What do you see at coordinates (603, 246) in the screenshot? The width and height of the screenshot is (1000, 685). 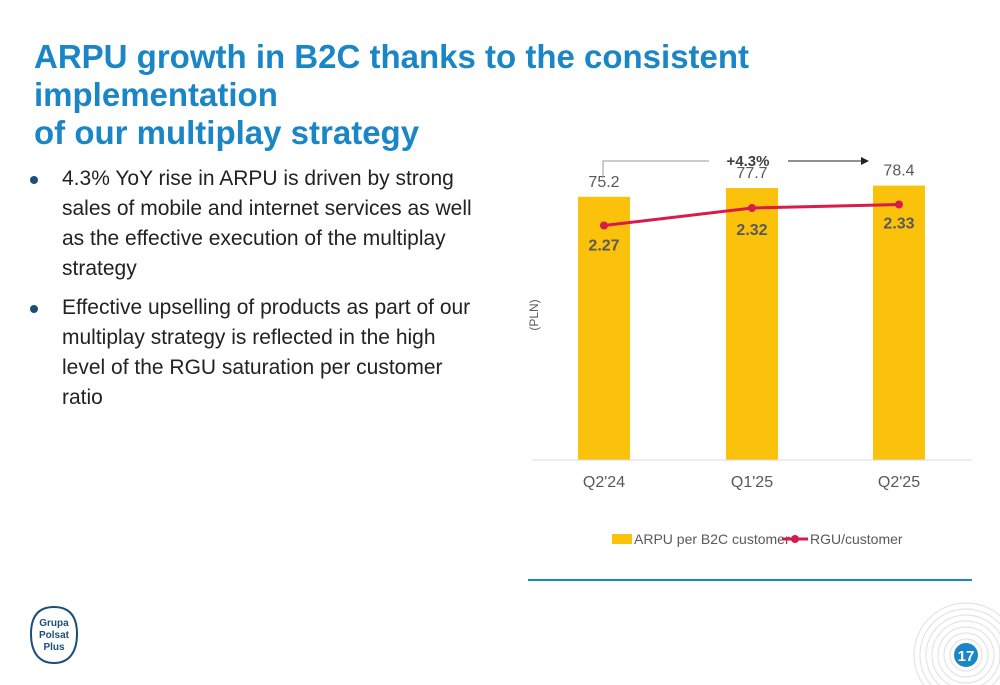 I see `rgu-value-label: 2.27` at bounding box center [603, 246].